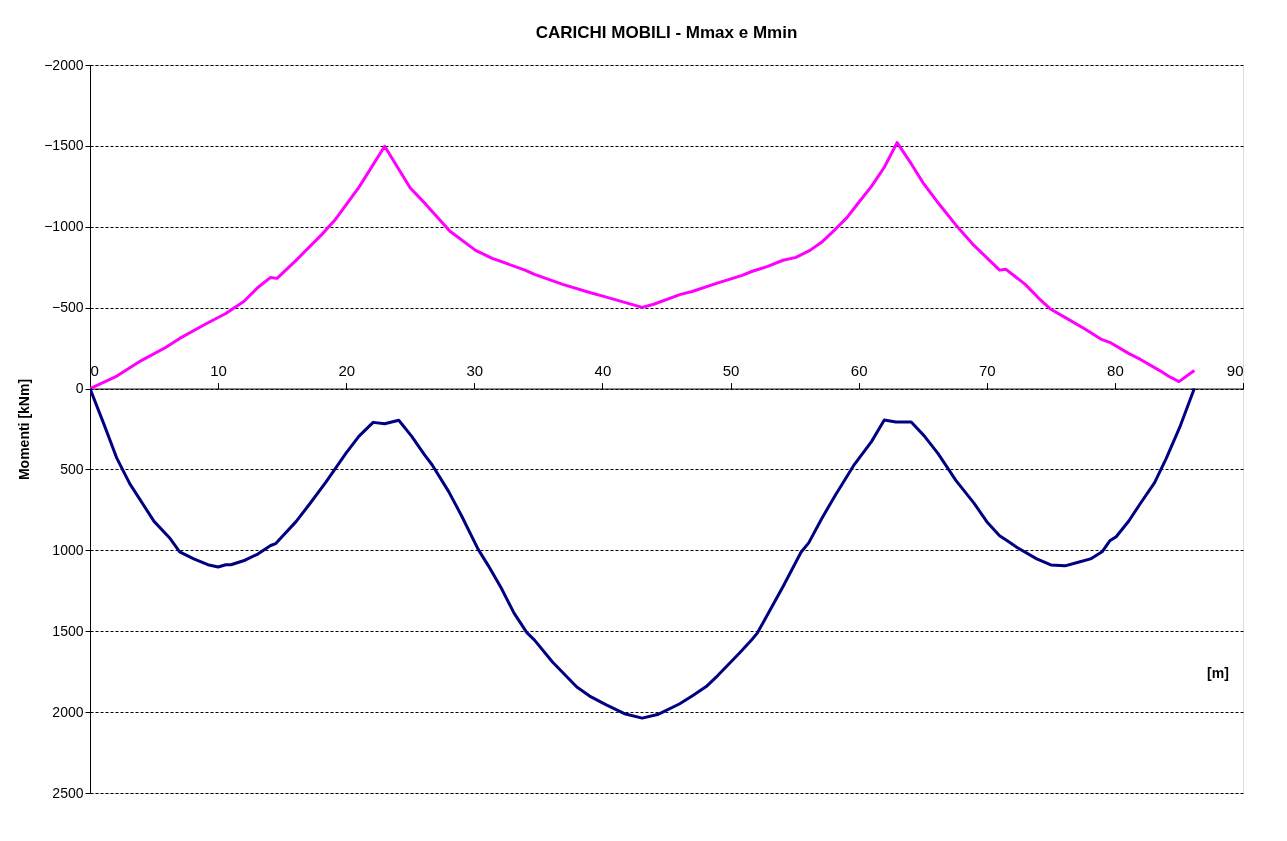 This screenshot has width=1287, height=841. I want to click on y-tick-label: 2000, so click(68, 711).